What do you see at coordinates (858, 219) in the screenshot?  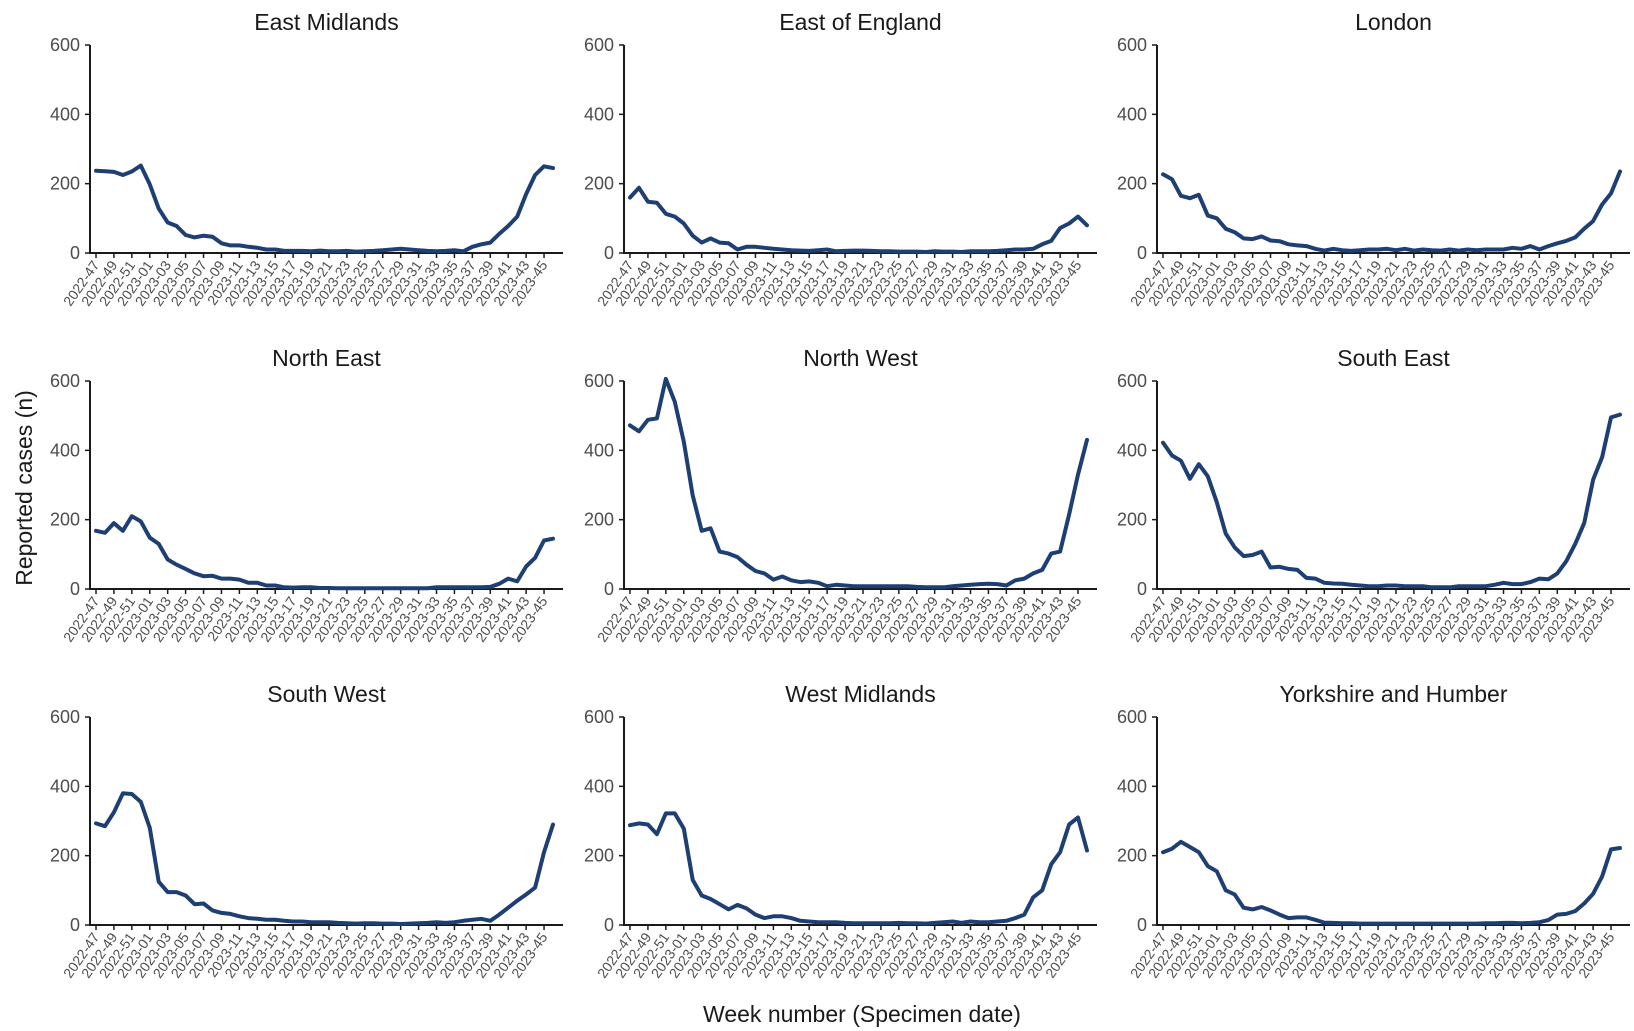 I see `series-line-east-of-england` at bounding box center [858, 219].